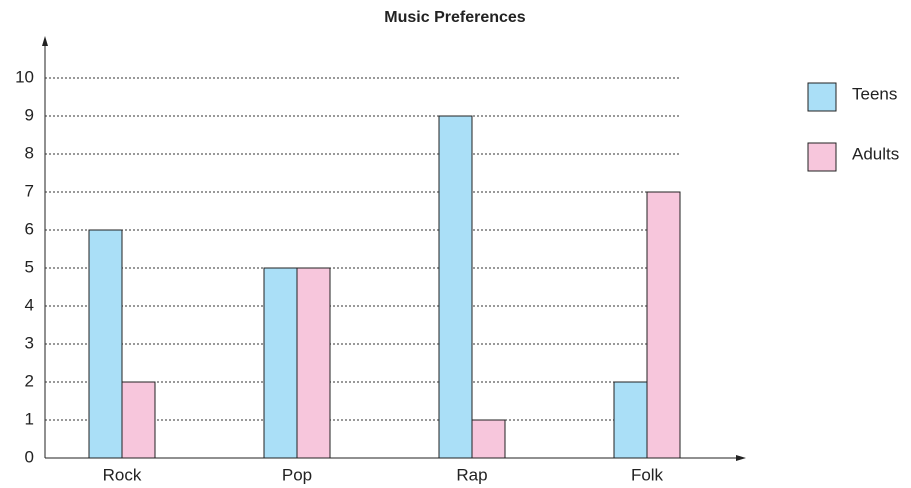 Image resolution: width=911 pixels, height=488 pixels. Describe the element at coordinates (45, 41) in the screenshot. I see `y-axis-arrow` at that location.